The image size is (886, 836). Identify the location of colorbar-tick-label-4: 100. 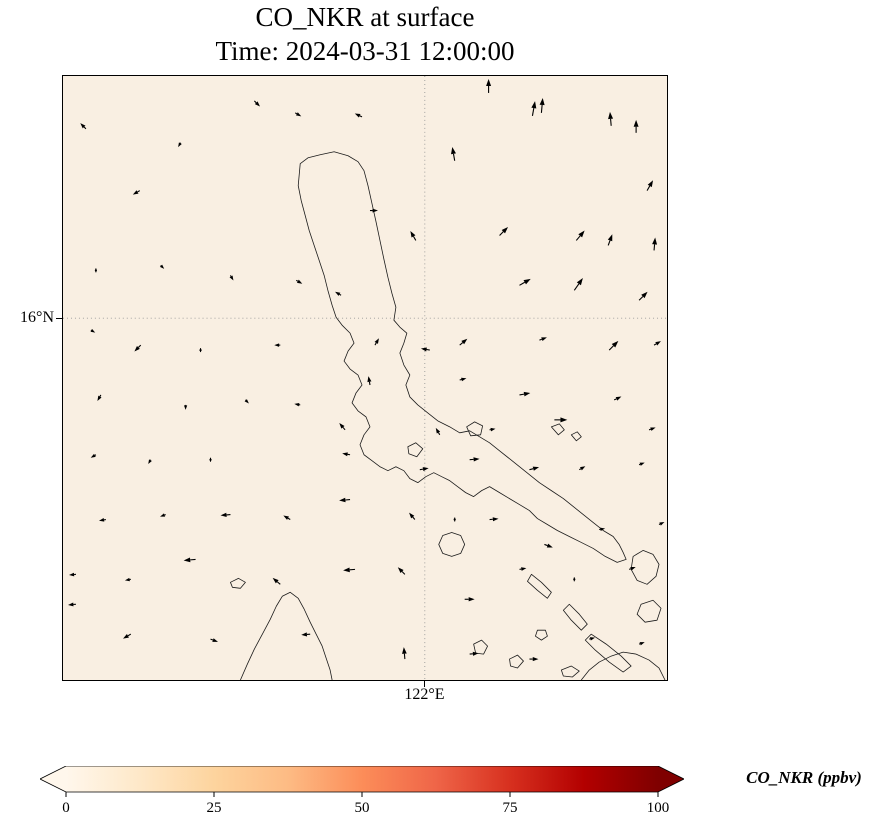
(658, 808).